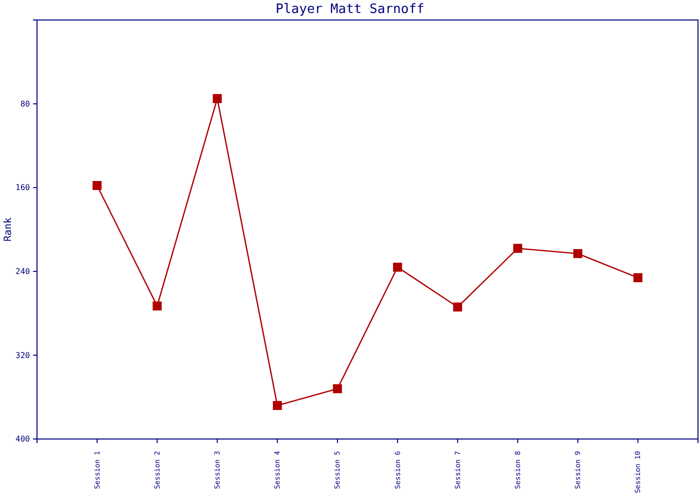  Describe the element at coordinates (350, 9) in the screenshot. I see `chart-title: Player Matt Sarnoff` at that location.